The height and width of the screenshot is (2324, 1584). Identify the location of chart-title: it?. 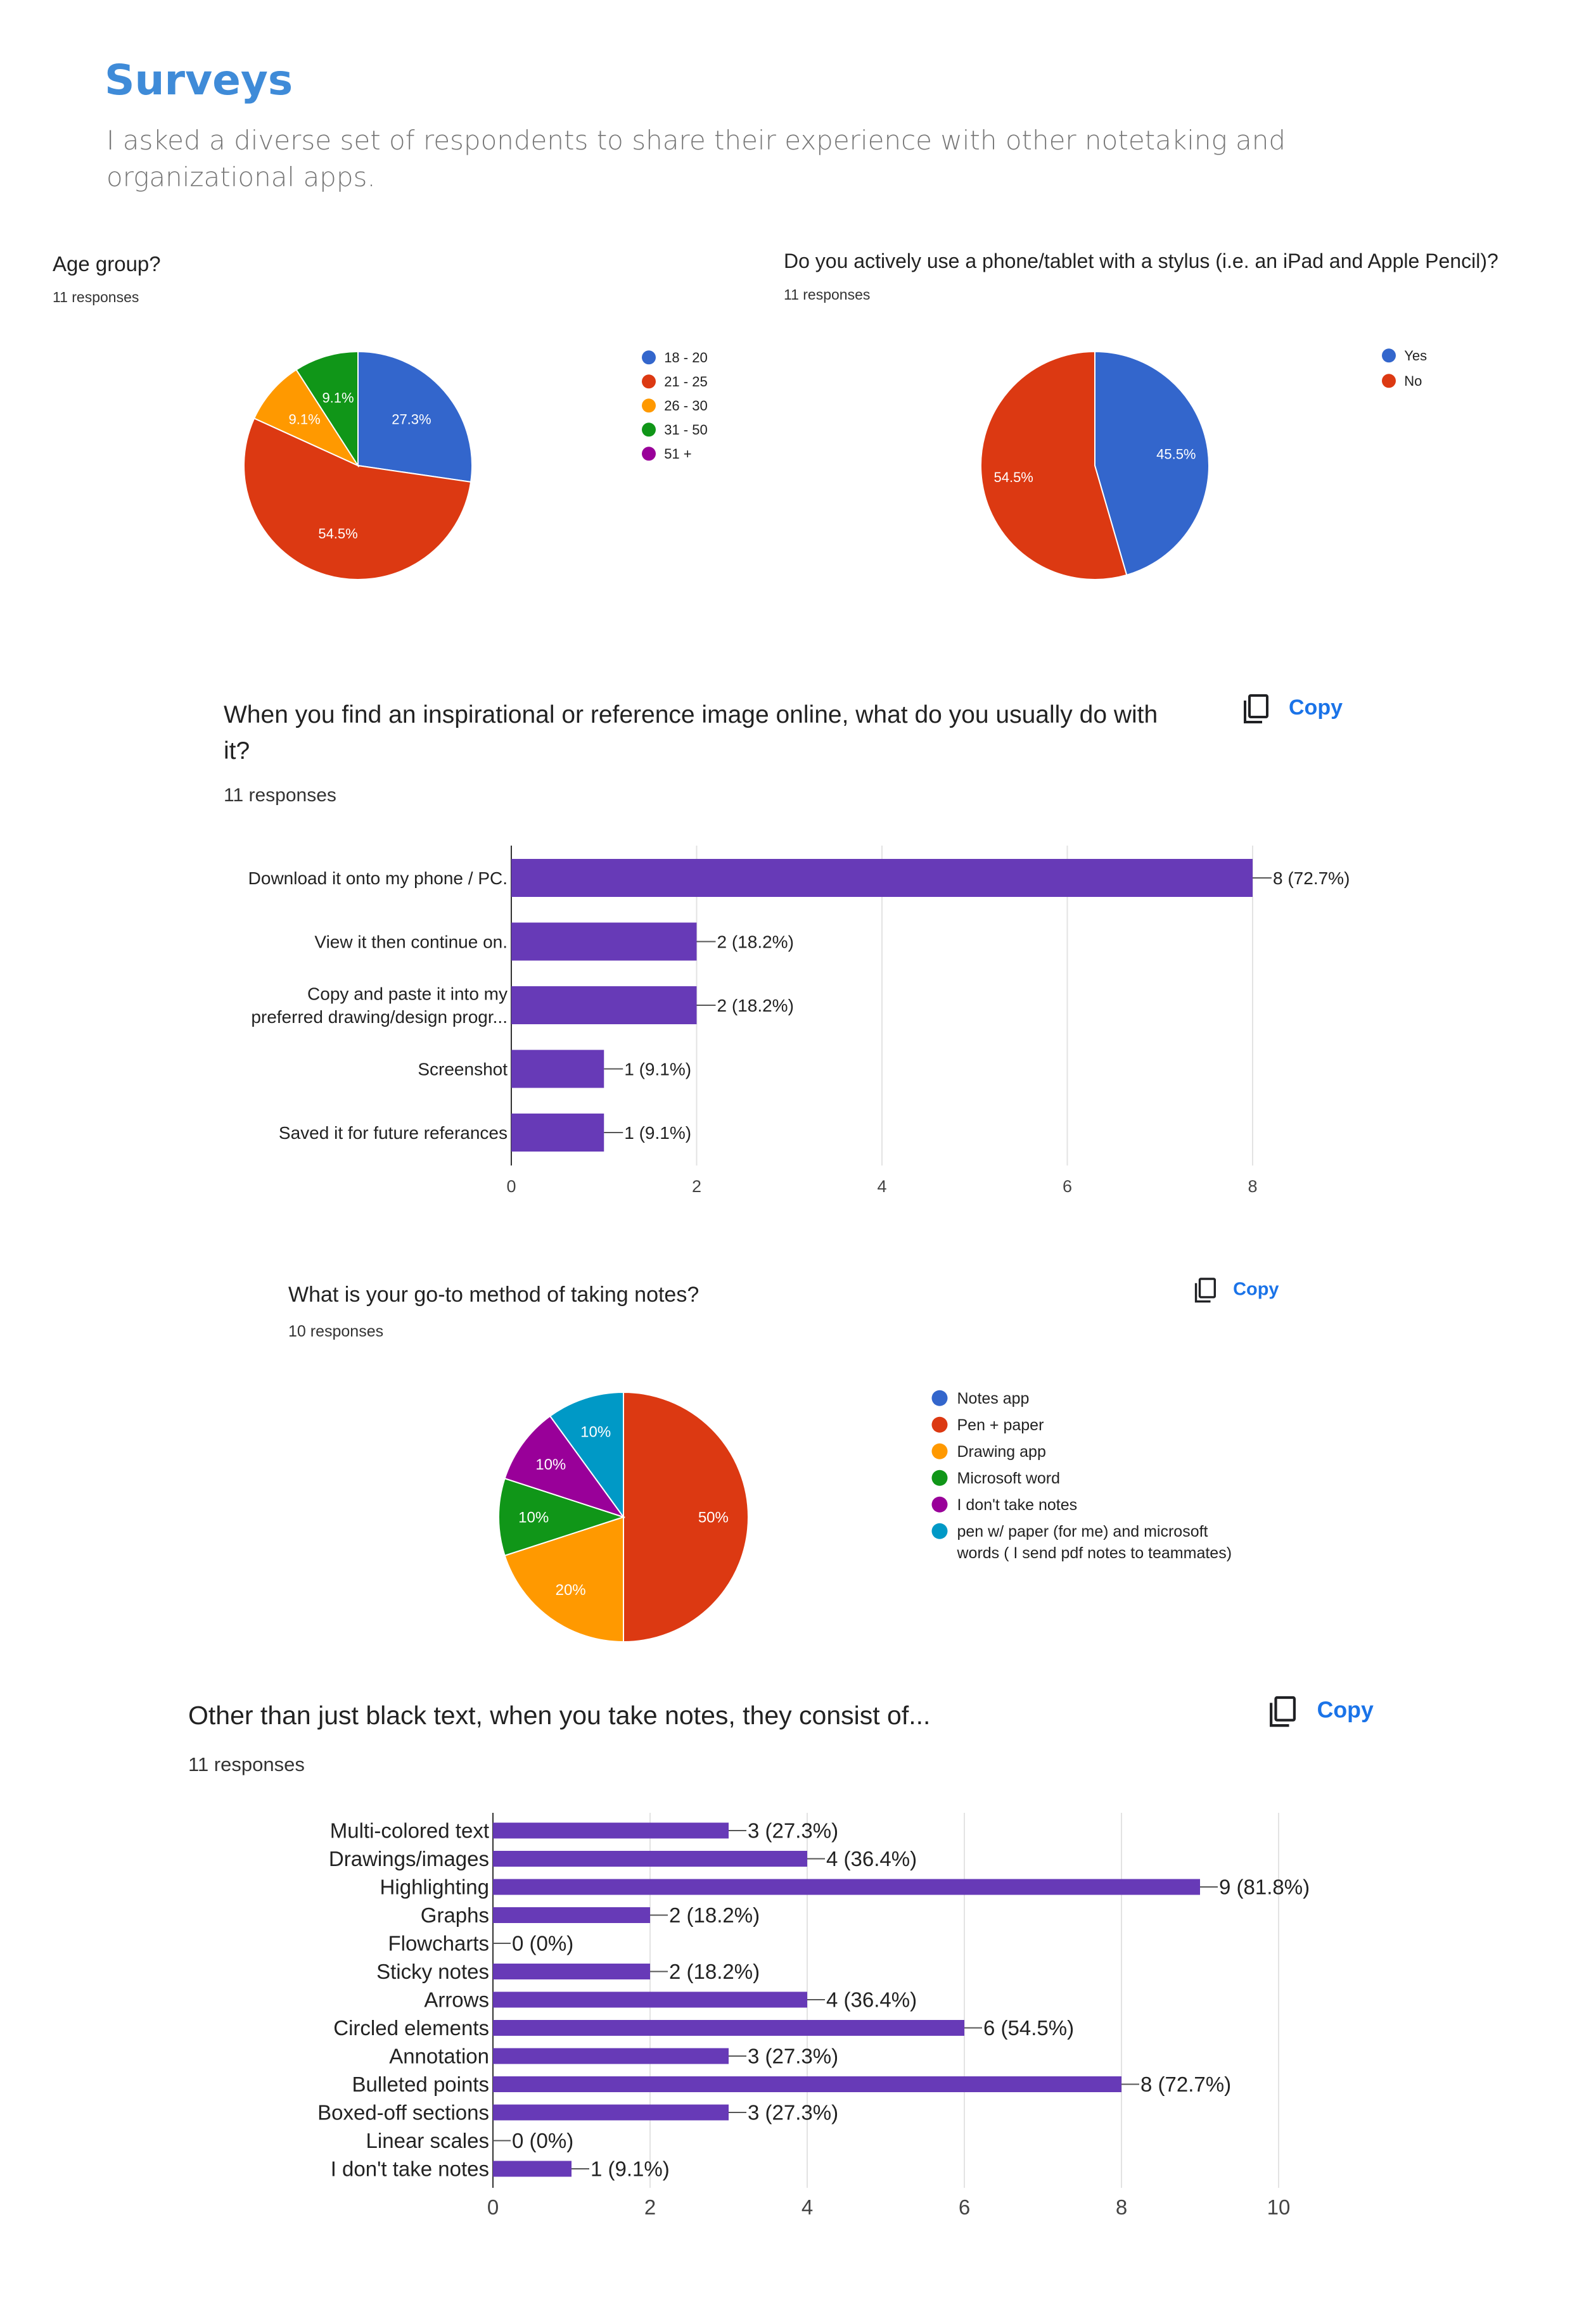
(237, 751).